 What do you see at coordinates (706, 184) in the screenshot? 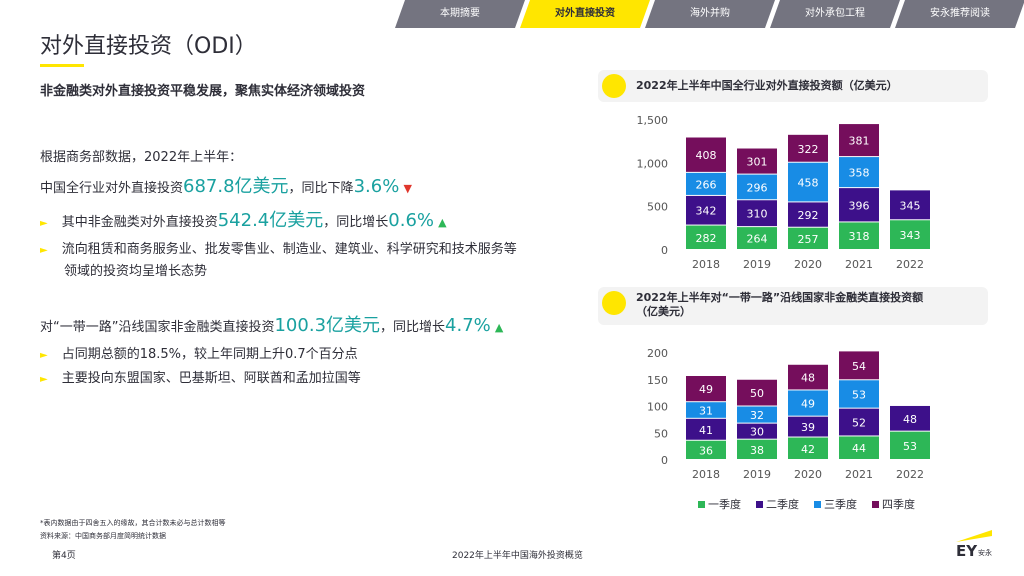
I see `bar-data-label: 266` at bounding box center [706, 184].